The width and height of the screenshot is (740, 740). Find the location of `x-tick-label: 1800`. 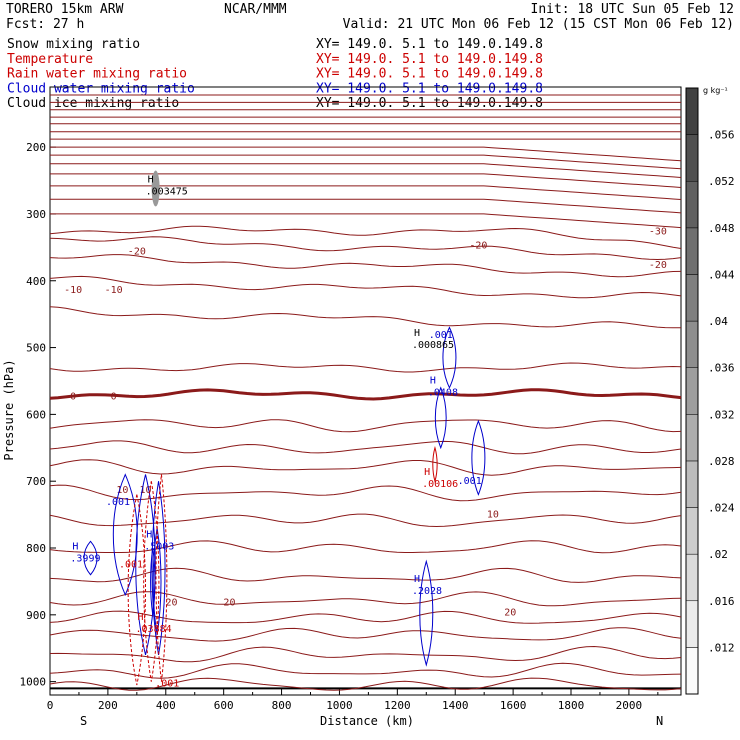

x-tick-label: 1800 is located at coordinates (571, 705).